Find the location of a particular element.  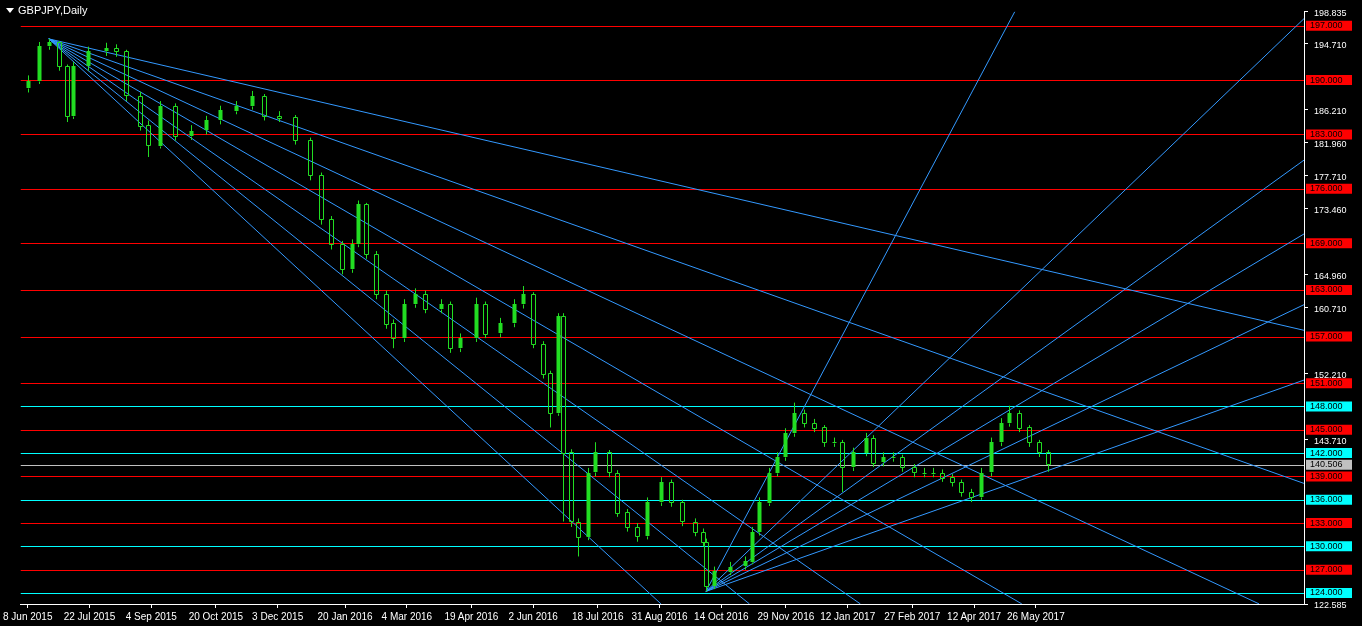

y-tick-label: 181.960 is located at coordinates (1330, 144).